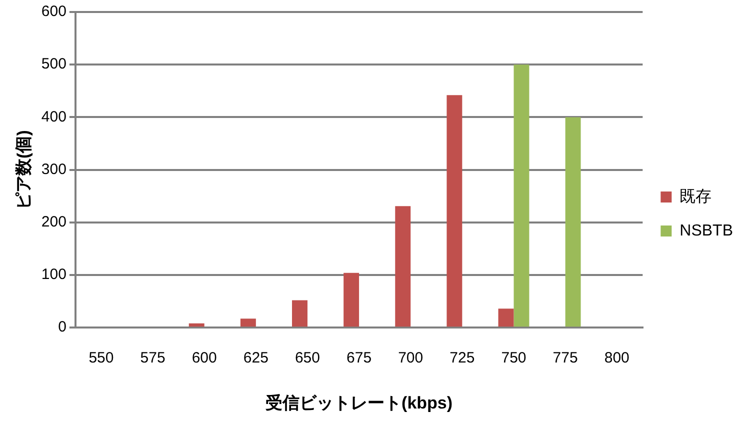 The width and height of the screenshot is (753, 423). I want to click on x-tick-label: 700, so click(411, 358).